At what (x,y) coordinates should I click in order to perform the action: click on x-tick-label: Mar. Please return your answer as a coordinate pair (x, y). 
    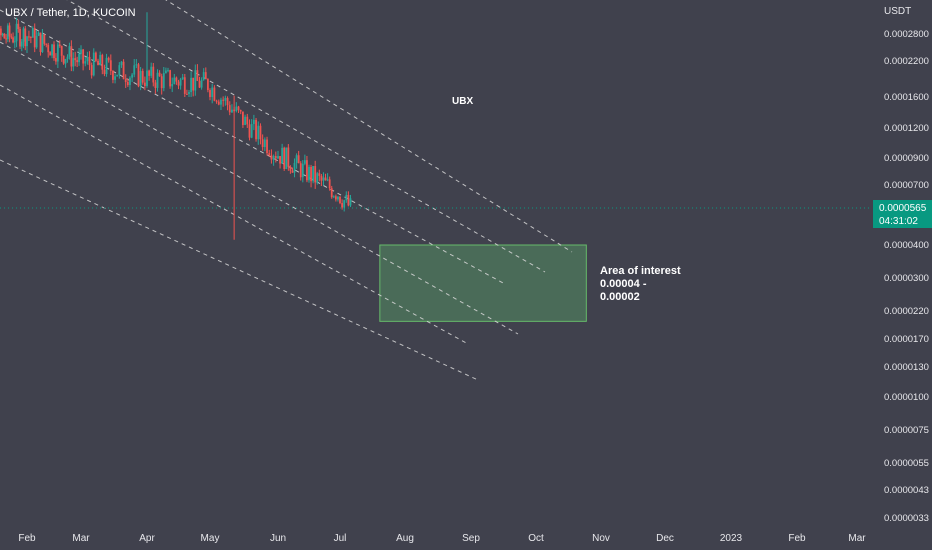
    Looking at the image, I should click on (81, 538).